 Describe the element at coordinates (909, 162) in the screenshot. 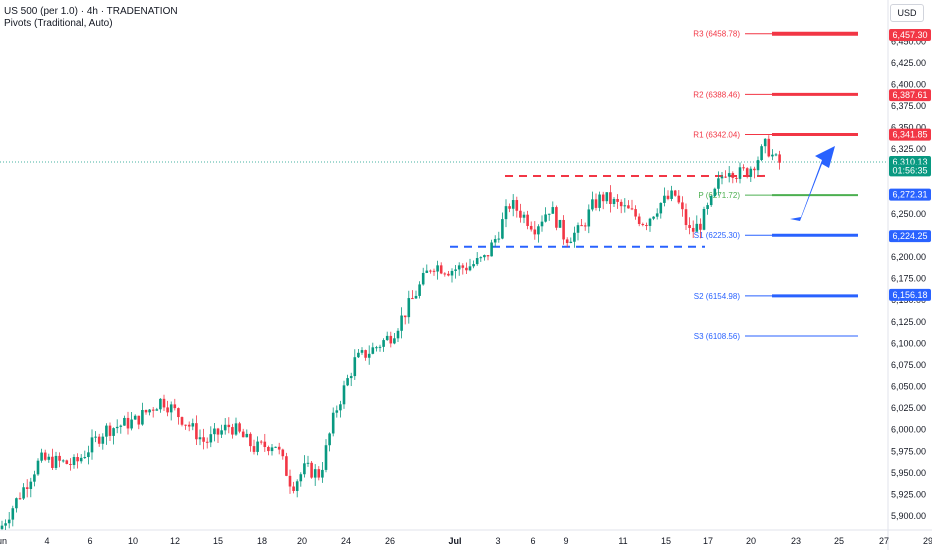

I see `price-tag-label: 6,310.13` at that location.